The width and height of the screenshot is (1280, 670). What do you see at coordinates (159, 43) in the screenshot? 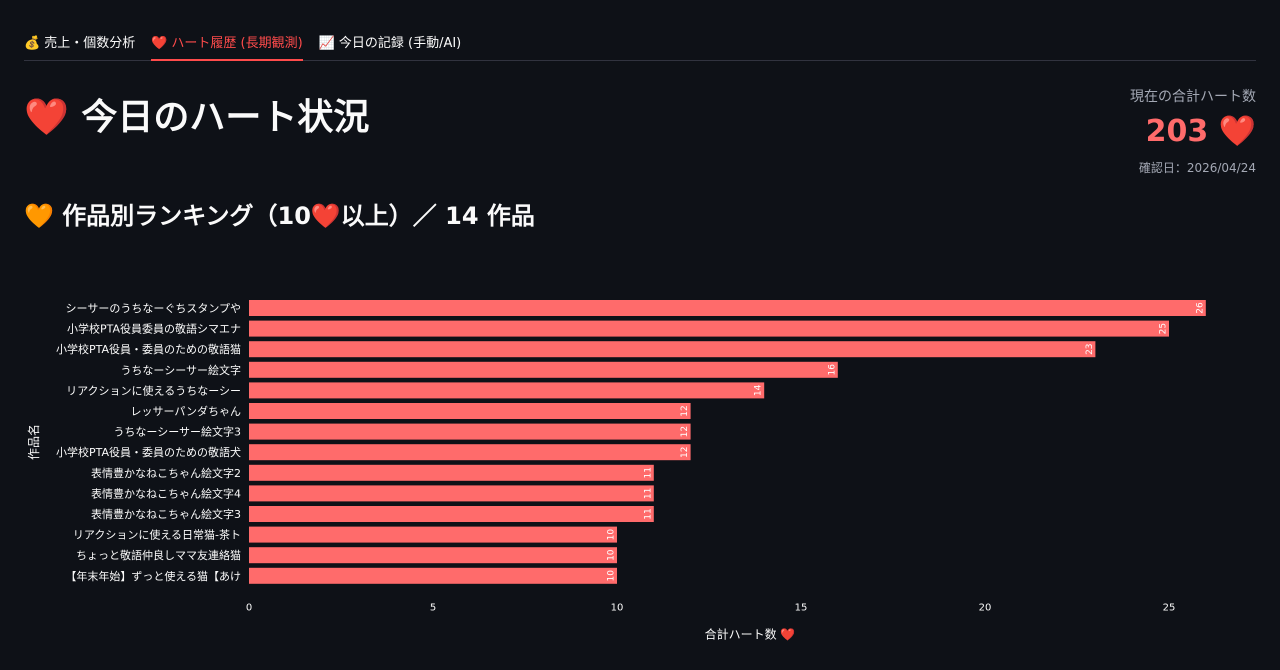
I see `tab-icon: ❤️` at bounding box center [159, 43].